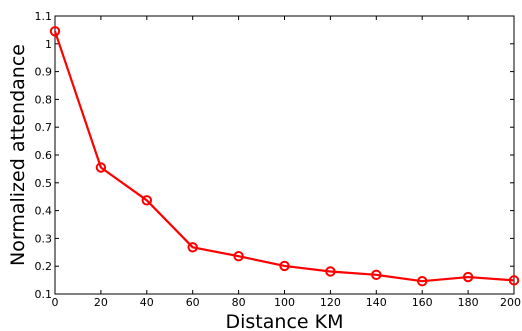  Describe the element at coordinates (285, 321) in the screenshot. I see `x-axis-title: Distance KM` at that location.